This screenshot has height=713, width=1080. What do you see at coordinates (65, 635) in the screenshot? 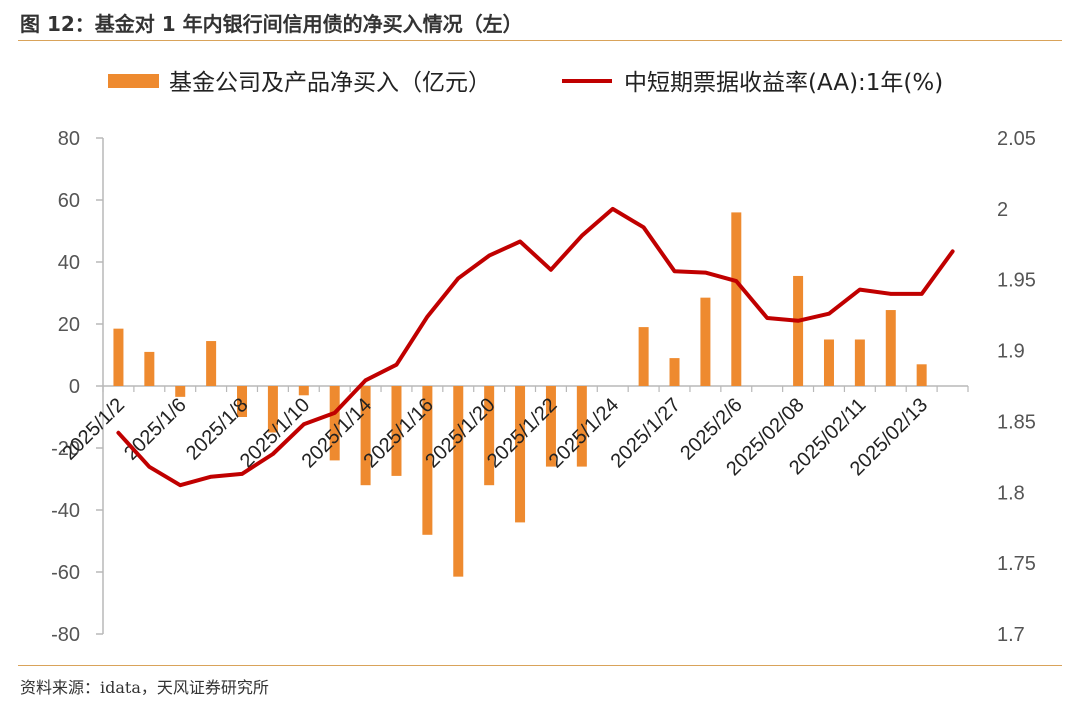
I see `left-tick-label: -80` at bounding box center [65, 635].